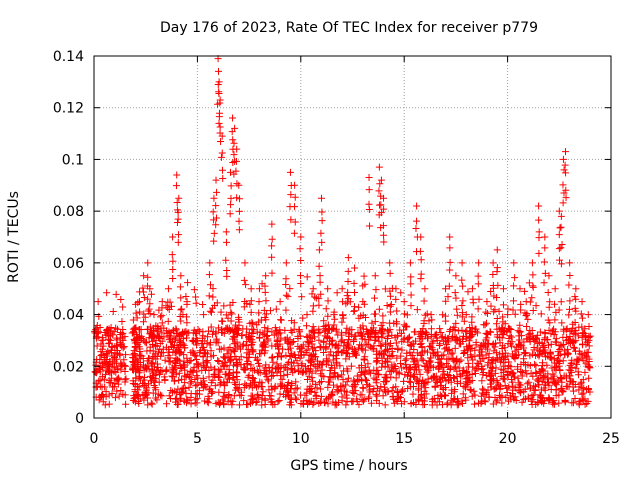  Describe the element at coordinates (68, 316) in the screenshot. I see `y-tick-label: 0.04` at that location.